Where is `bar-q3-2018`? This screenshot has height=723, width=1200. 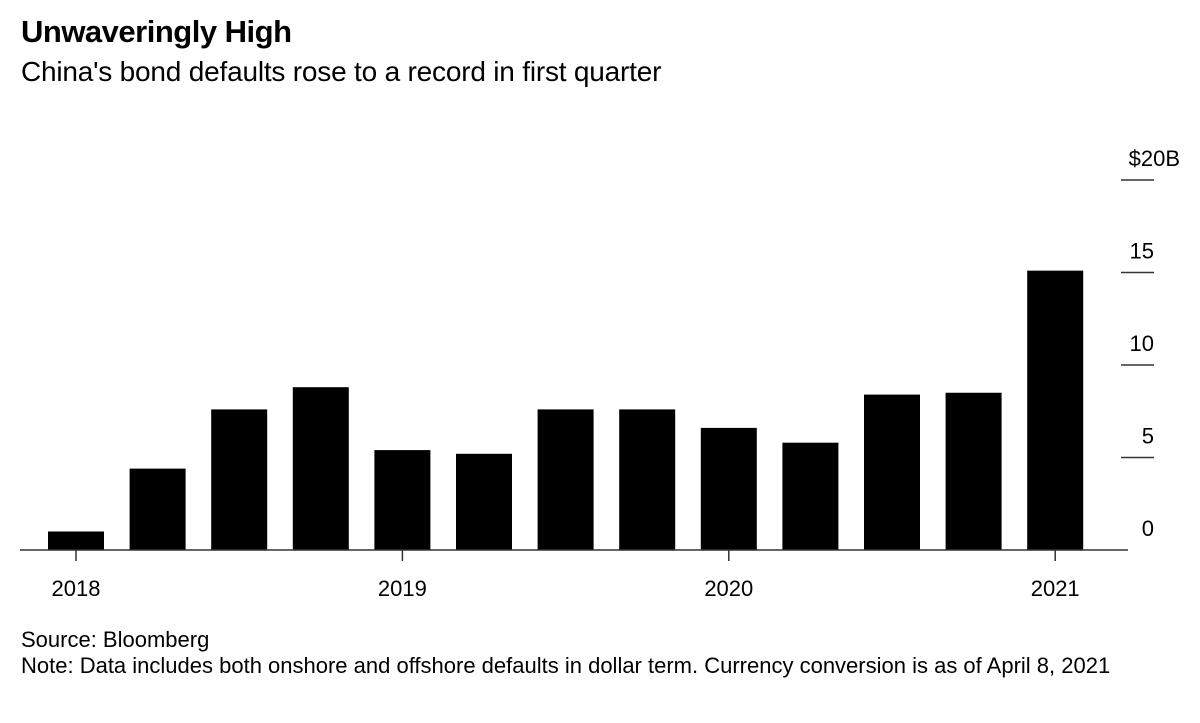
bar-q3-2018 is located at coordinates (239, 479).